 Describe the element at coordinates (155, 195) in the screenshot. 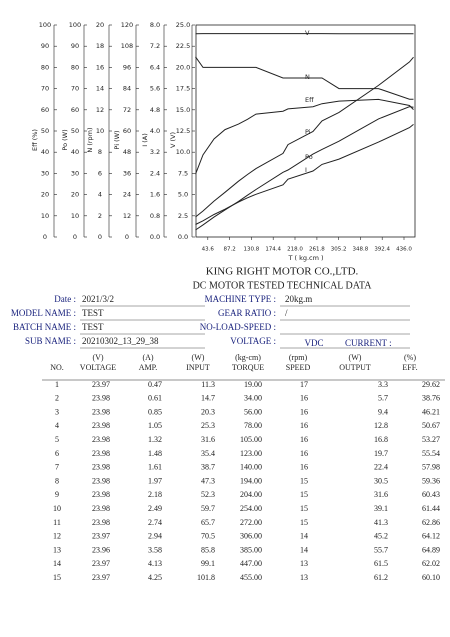

I see `tick-label: 1.6` at that location.